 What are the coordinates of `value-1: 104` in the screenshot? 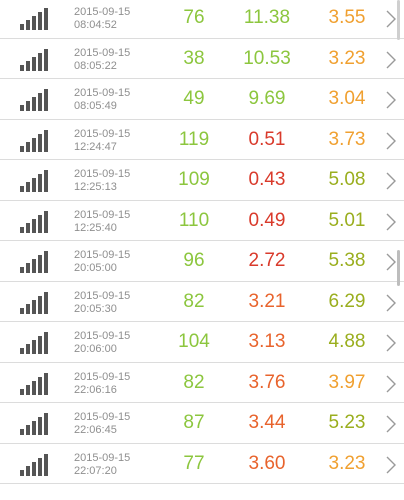 It's located at (194, 341).